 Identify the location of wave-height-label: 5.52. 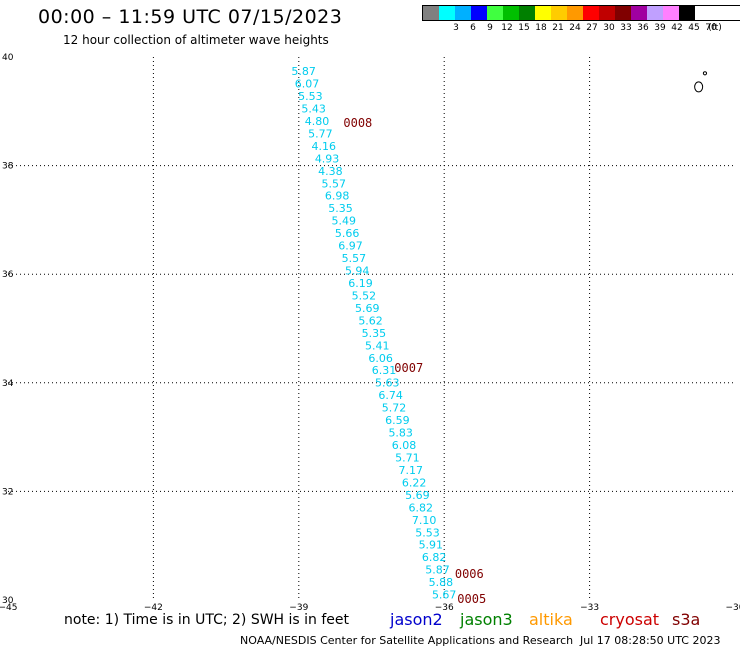
(364, 295).